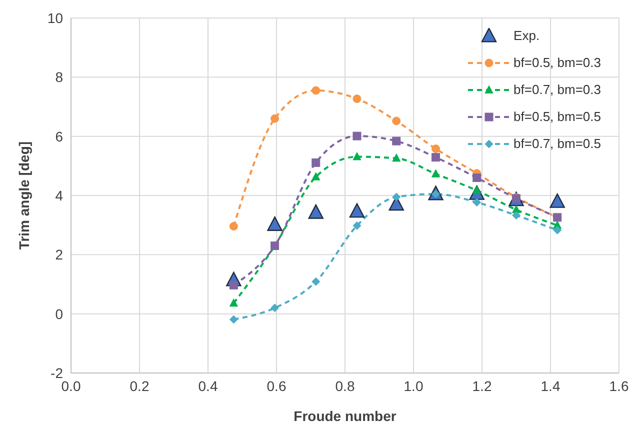  What do you see at coordinates (527, 35) in the screenshot?
I see `legend-label: Exp.` at bounding box center [527, 35].